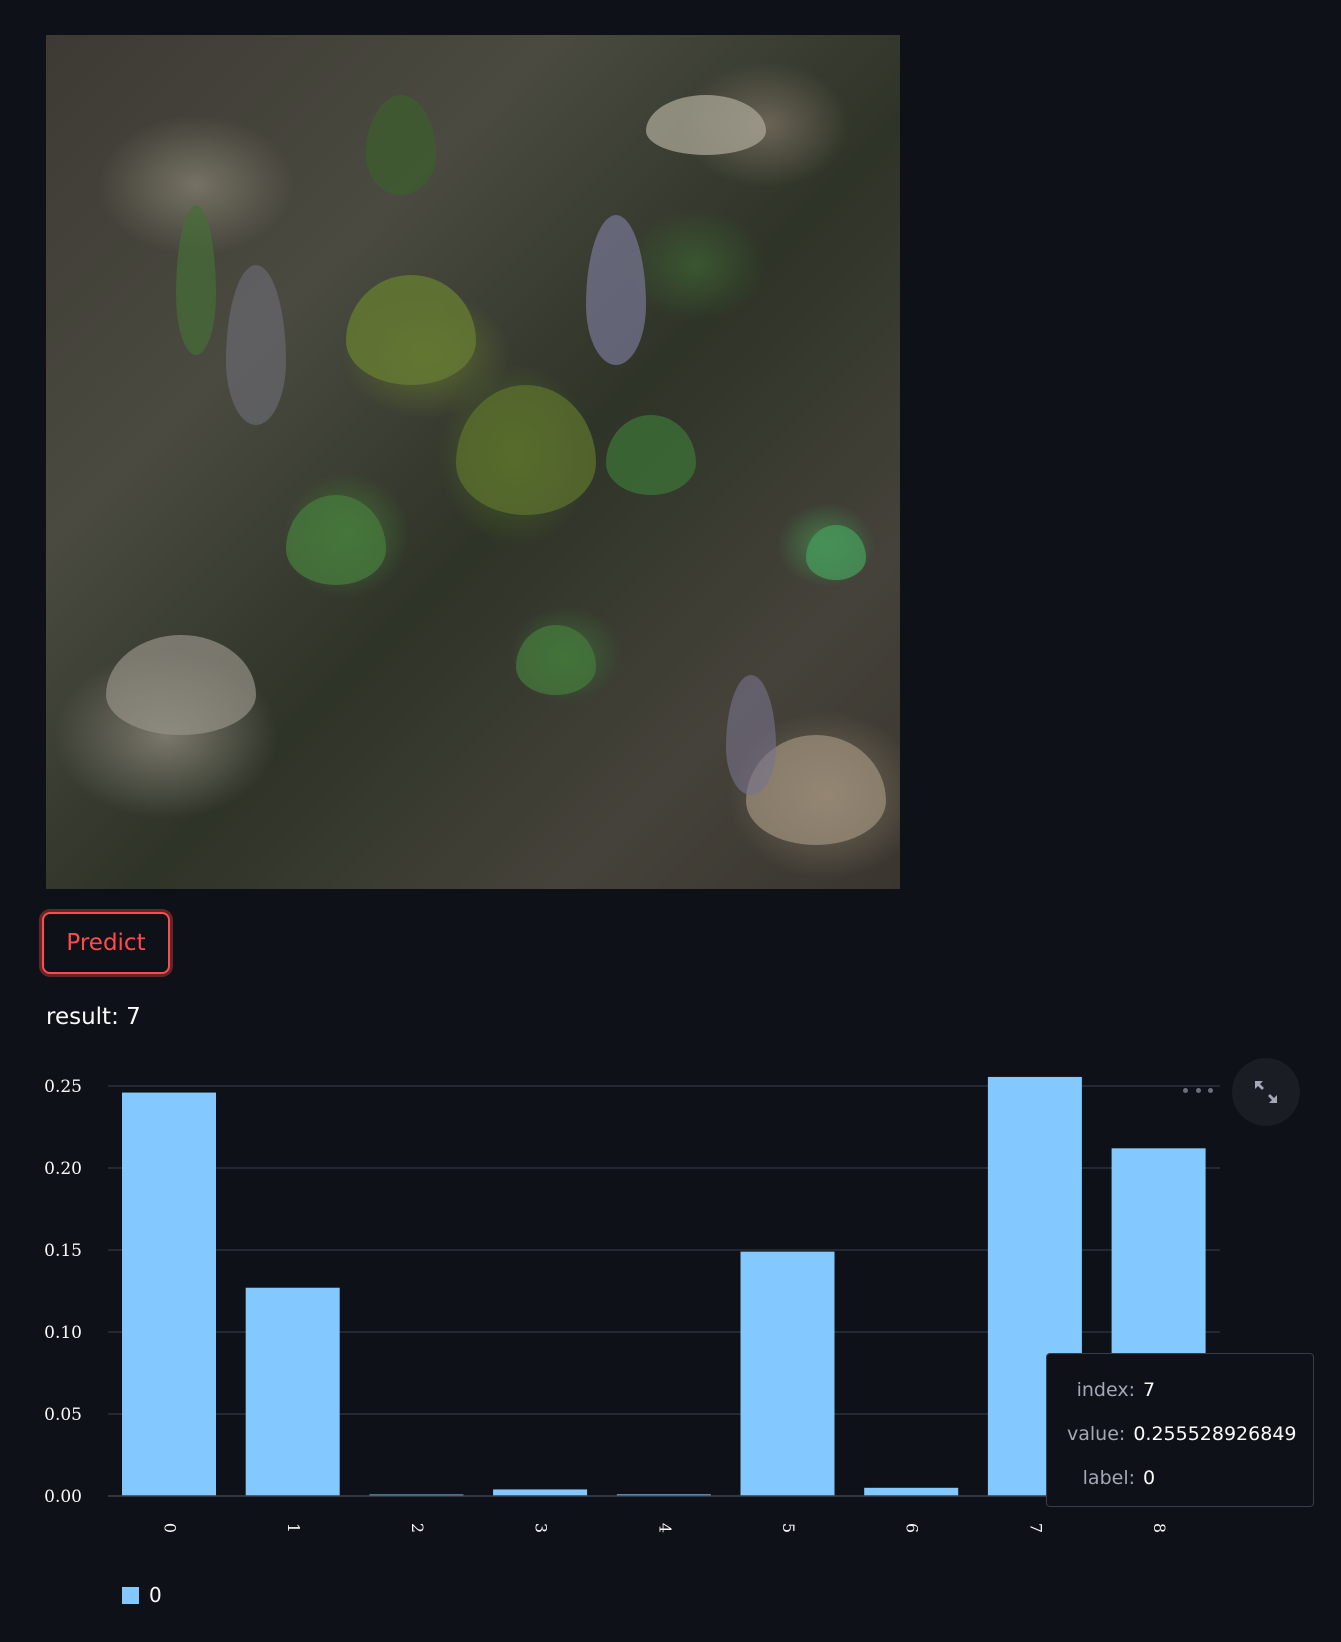 This screenshot has height=1642, width=1341. I want to click on x-tick-label: 5, so click(788, 1528).